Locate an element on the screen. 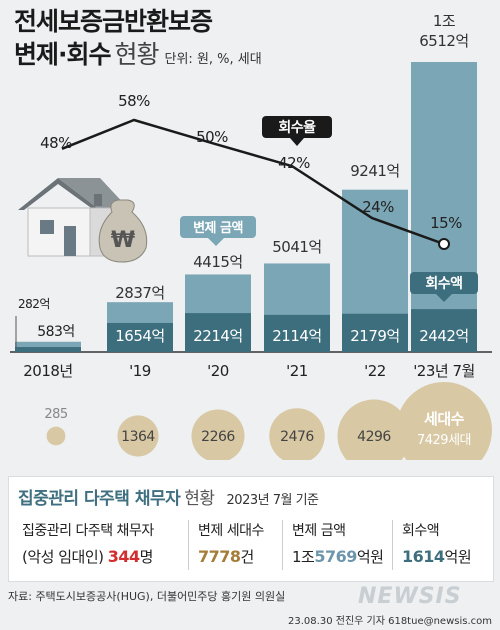  legend-repay-label: 변제 금액 is located at coordinates (218, 228).